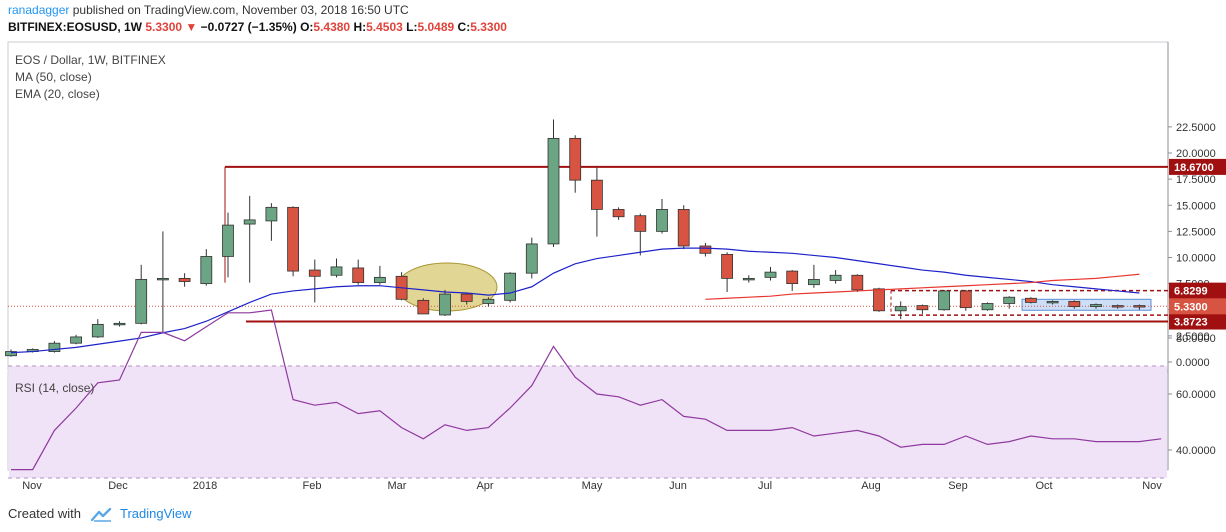 Image resolution: width=1226 pixels, height=532 pixels. Describe the element at coordinates (39, 10) in the screenshot. I see `author-name: ranadagger` at that location.